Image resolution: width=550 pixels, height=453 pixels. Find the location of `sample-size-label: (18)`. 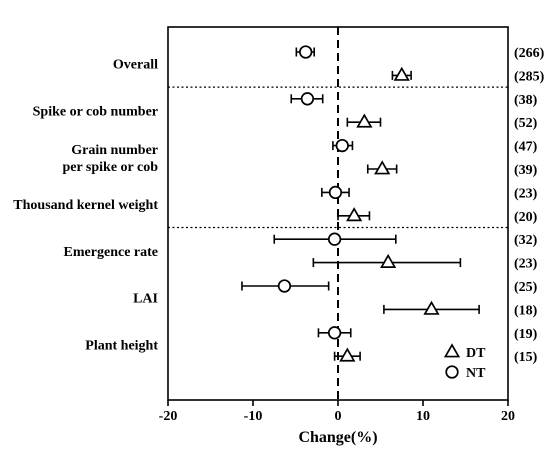

sample-size-label: (18) is located at coordinates (526, 310).